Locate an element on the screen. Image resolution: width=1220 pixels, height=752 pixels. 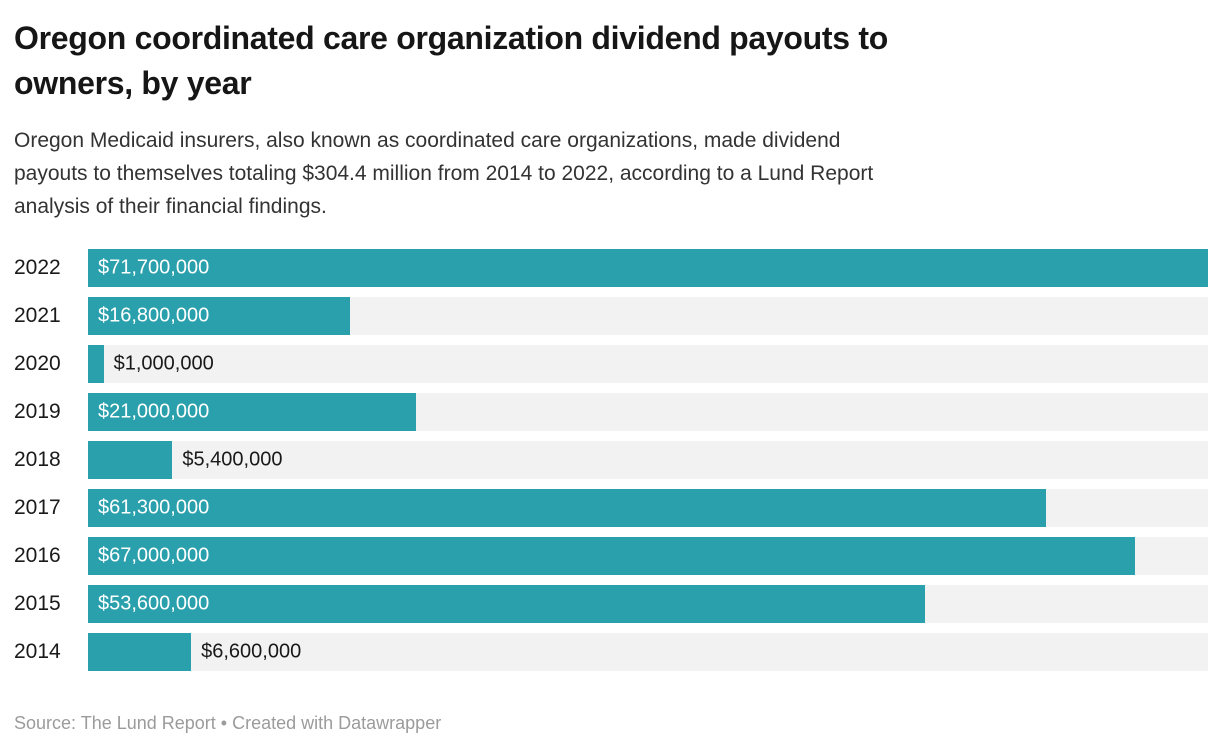
bar-row: 2015 $53,600,000 is located at coordinates (611, 604).